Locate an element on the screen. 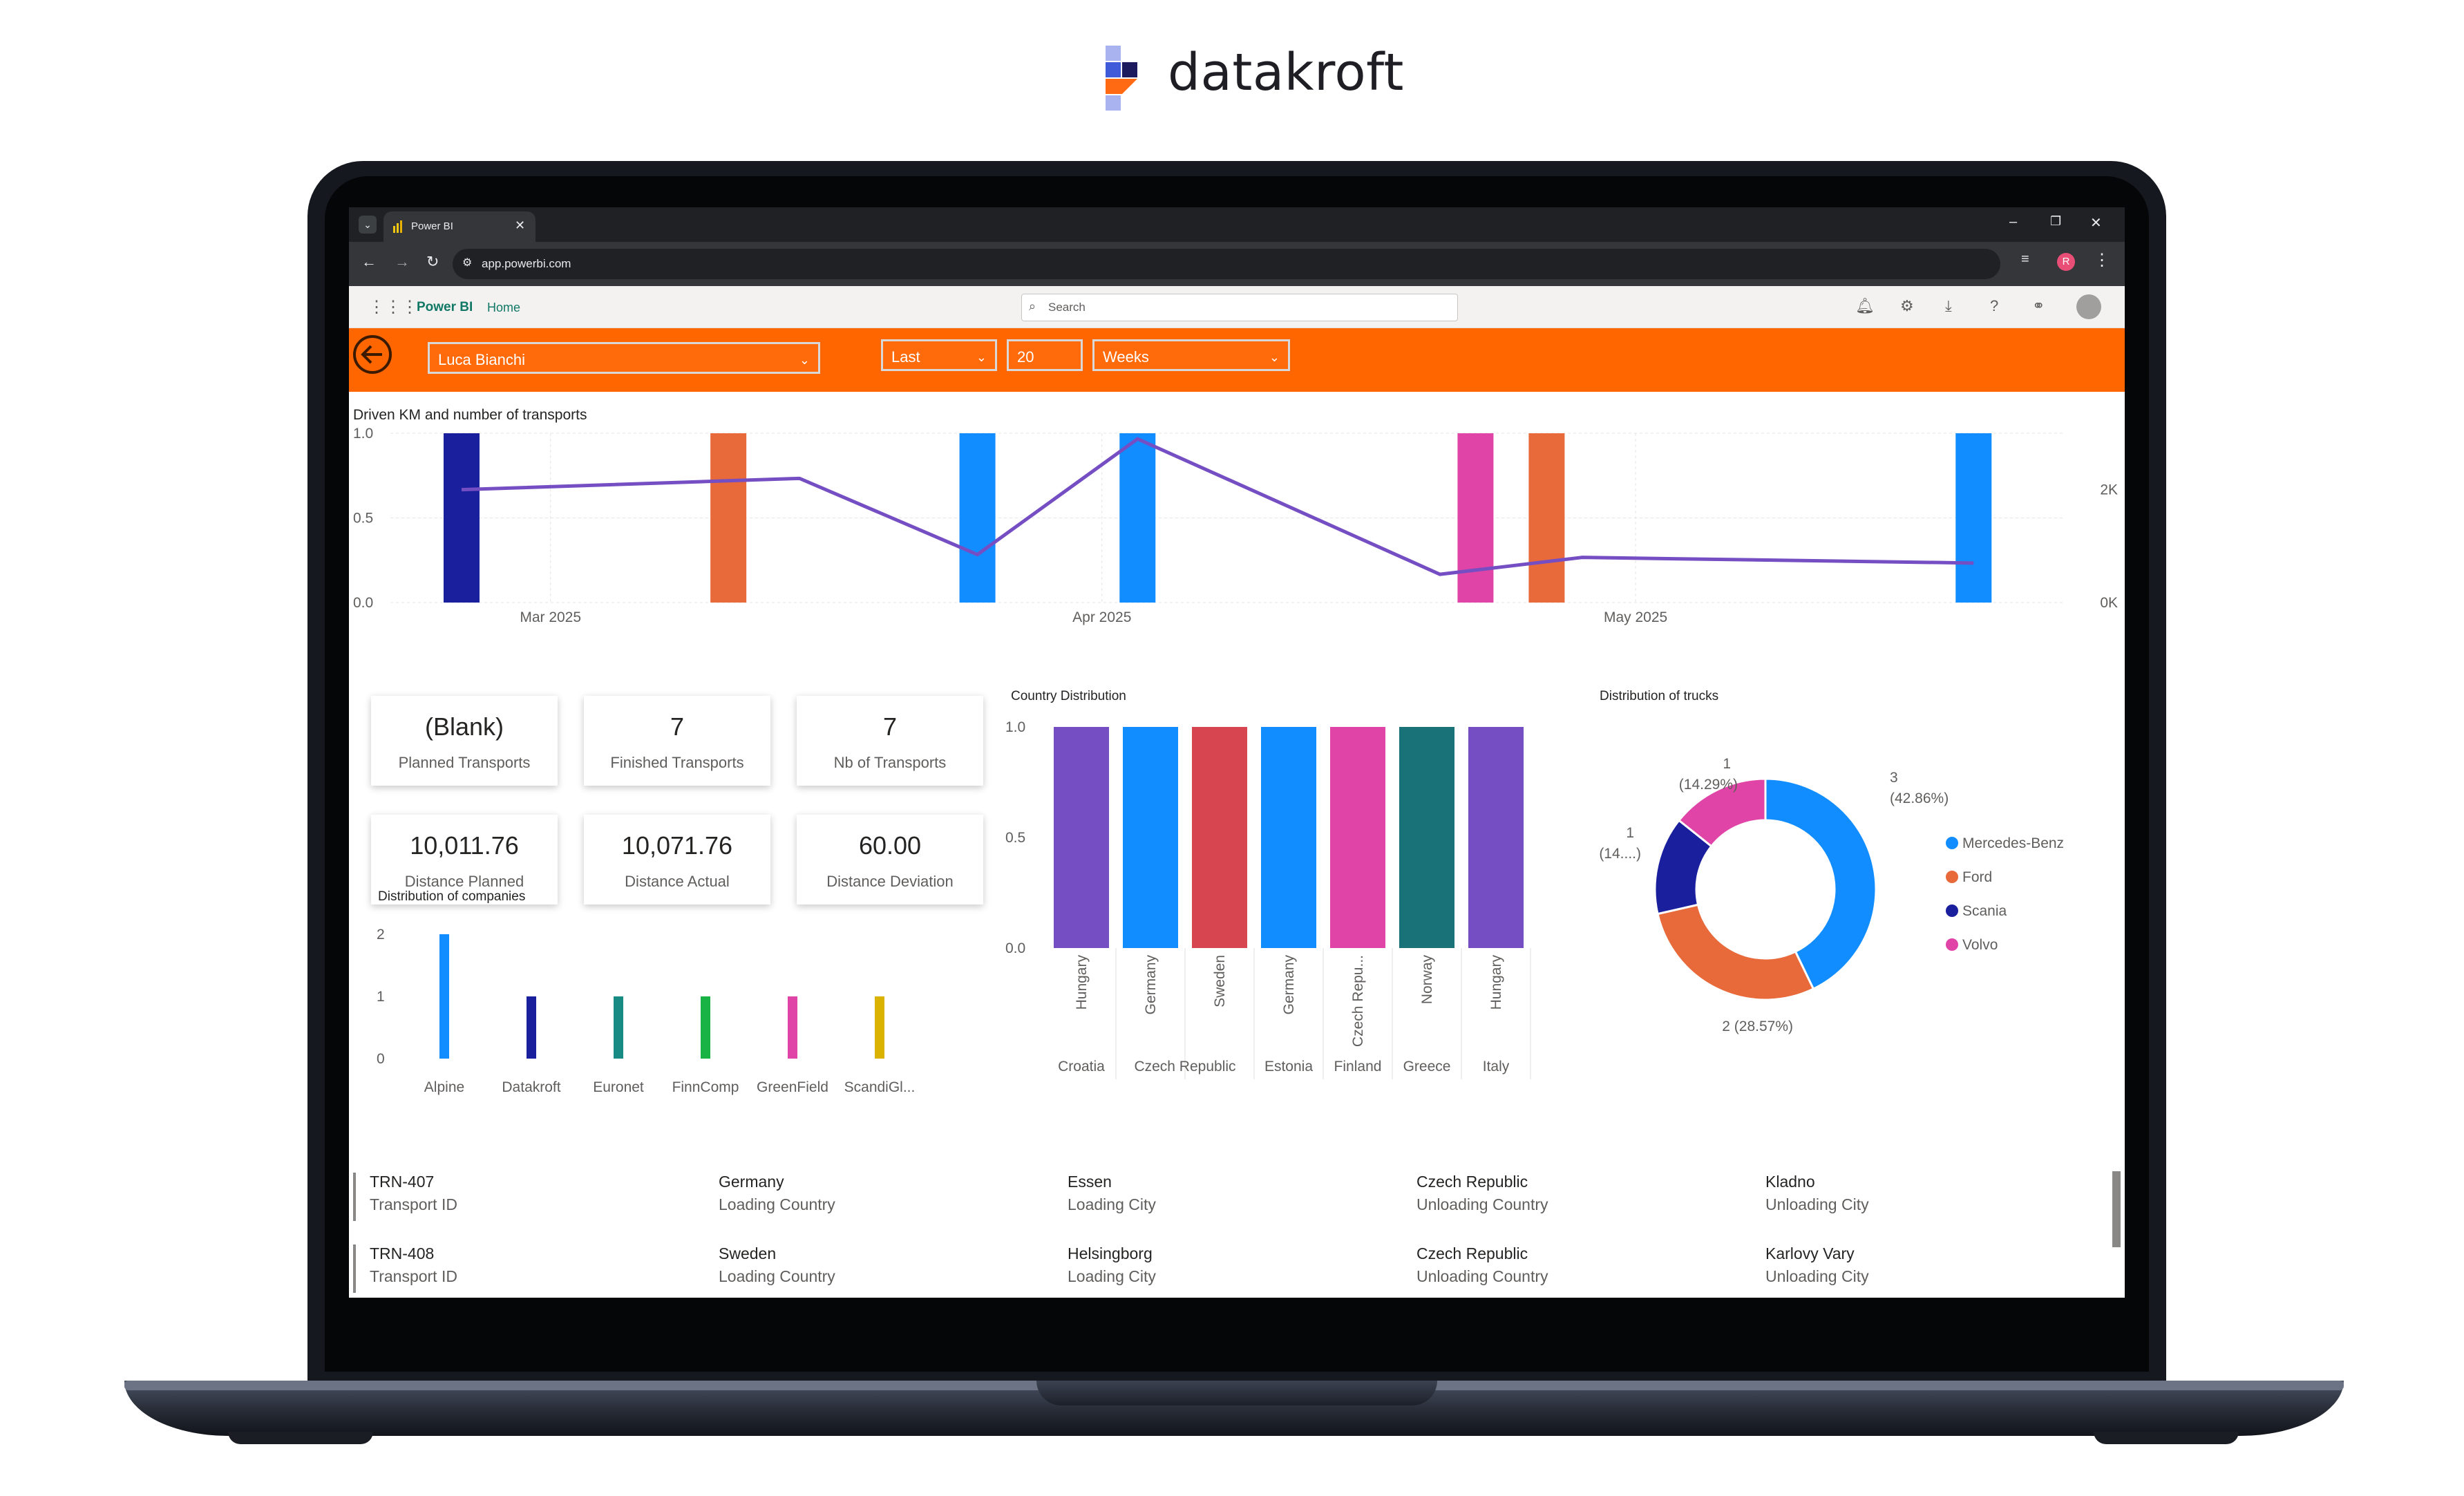 Image resolution: width=2464 pixels, height=1496 pixels. unloading-country-label: Italy is located at coordinates (1497, 1066).